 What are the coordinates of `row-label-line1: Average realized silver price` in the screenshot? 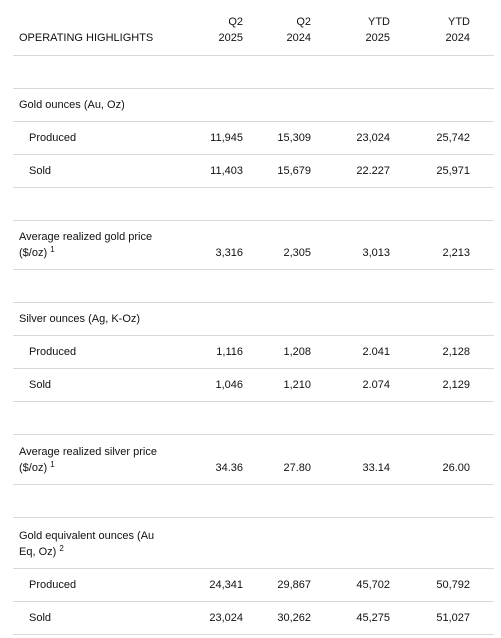 It's located at (88, 452).